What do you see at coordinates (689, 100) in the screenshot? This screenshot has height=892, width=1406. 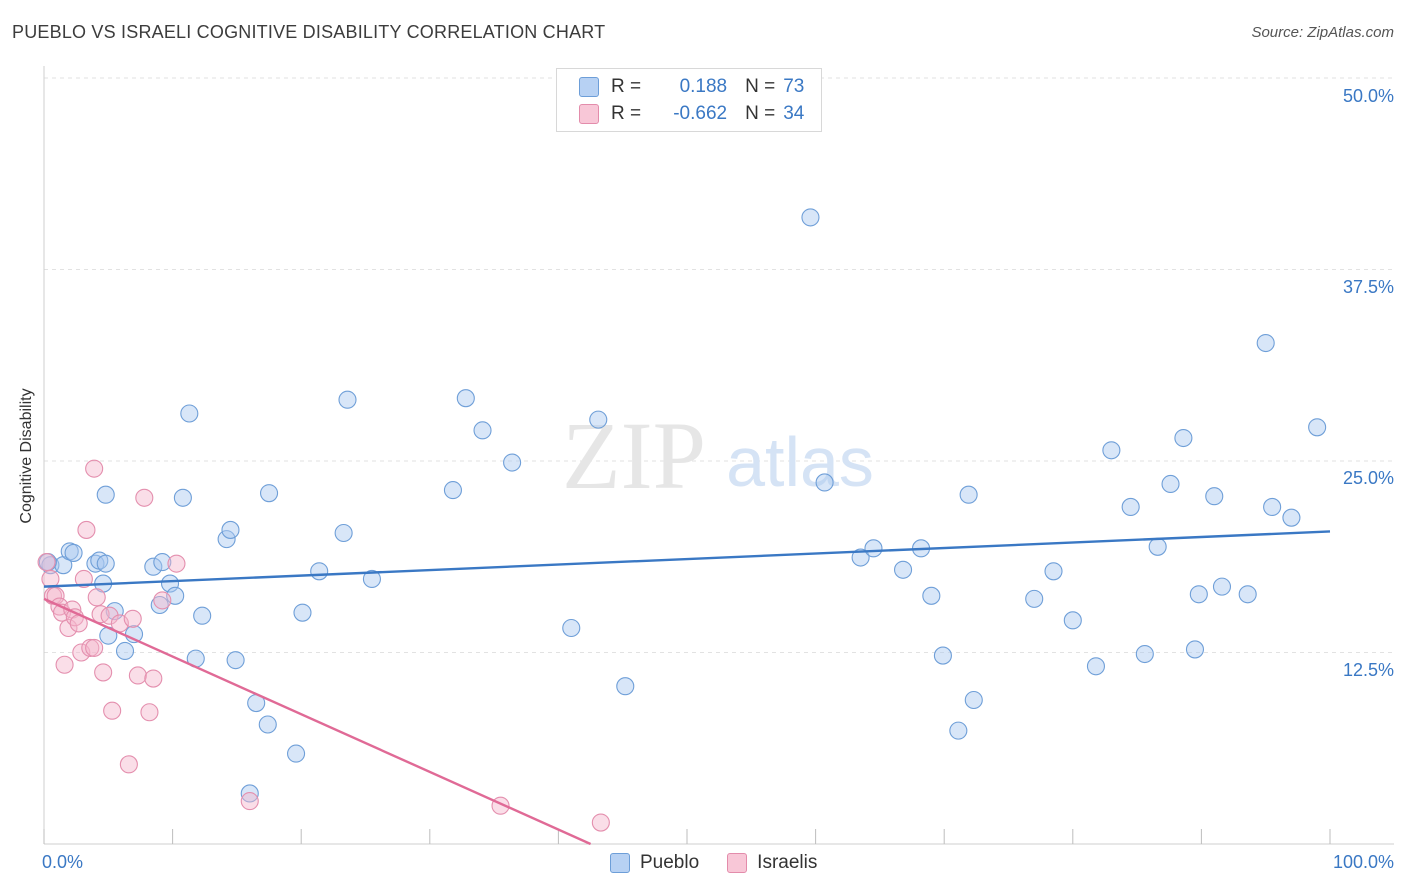 I see `stats-legend: R = 0.188 N = 73 R = -0.662 N = 34` at bounding box center [689, 100].